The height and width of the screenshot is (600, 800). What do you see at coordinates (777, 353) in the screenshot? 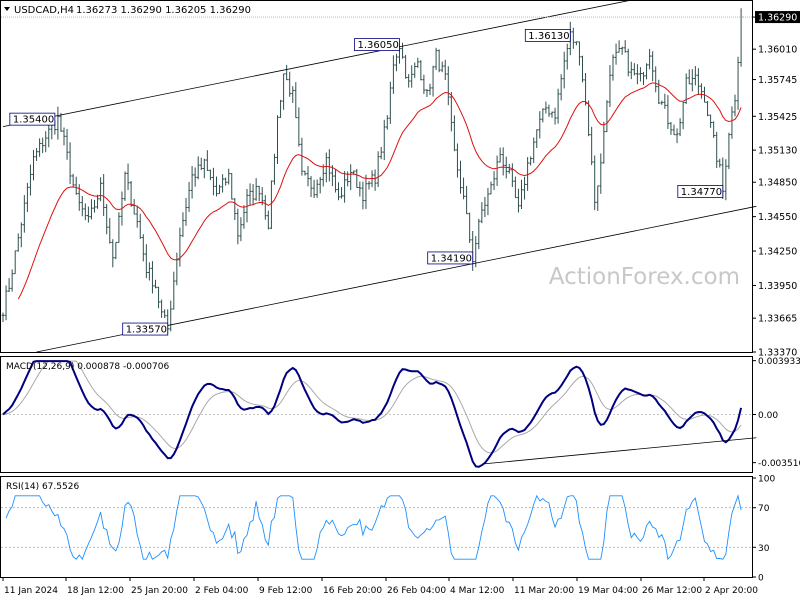
I see `price-axis-label: 1.33370` at bounding box center [777, 353].